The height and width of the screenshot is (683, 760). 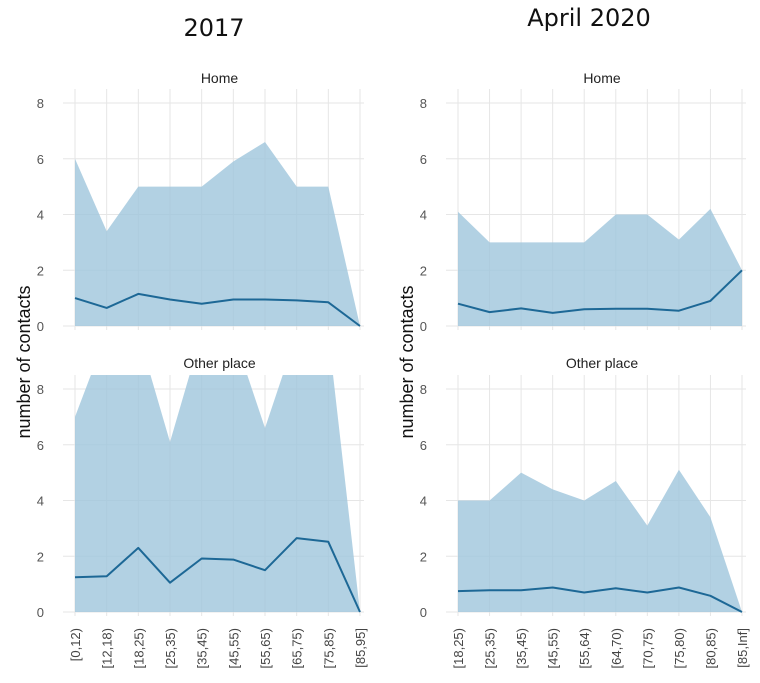 What do you see at coordinates (328, 648) in the screenshot?
I see `x-tick-label: [75,85)` at bounding box center [328, 648].